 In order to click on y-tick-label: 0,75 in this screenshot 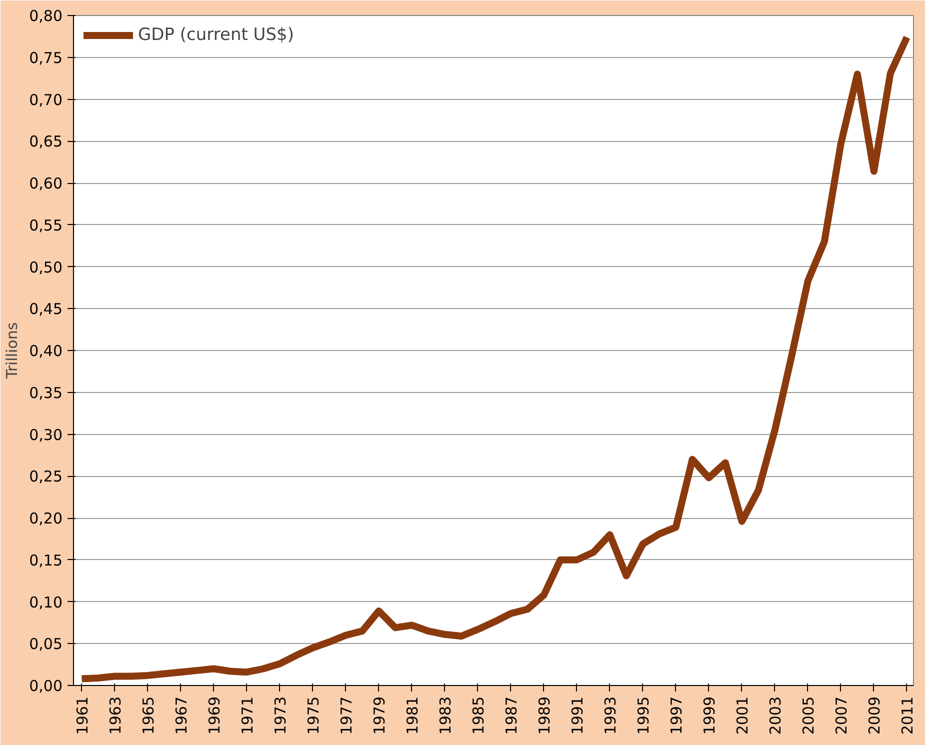, I will do `click(46, 57)`.